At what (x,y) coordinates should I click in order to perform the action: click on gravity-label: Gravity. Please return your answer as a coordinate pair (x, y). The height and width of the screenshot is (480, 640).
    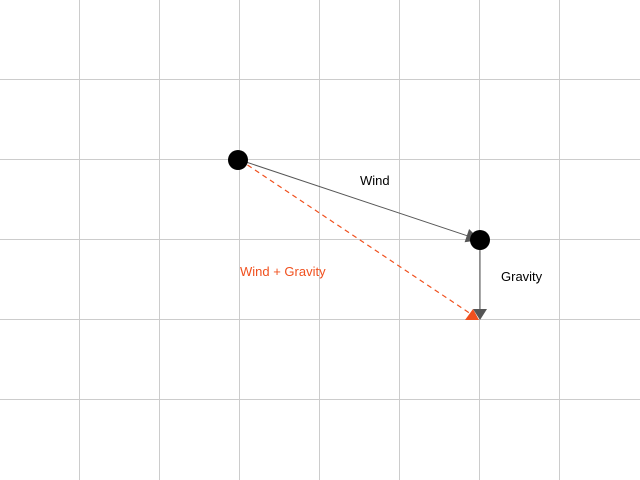
    Looking at the image, I should click on (522, 276).